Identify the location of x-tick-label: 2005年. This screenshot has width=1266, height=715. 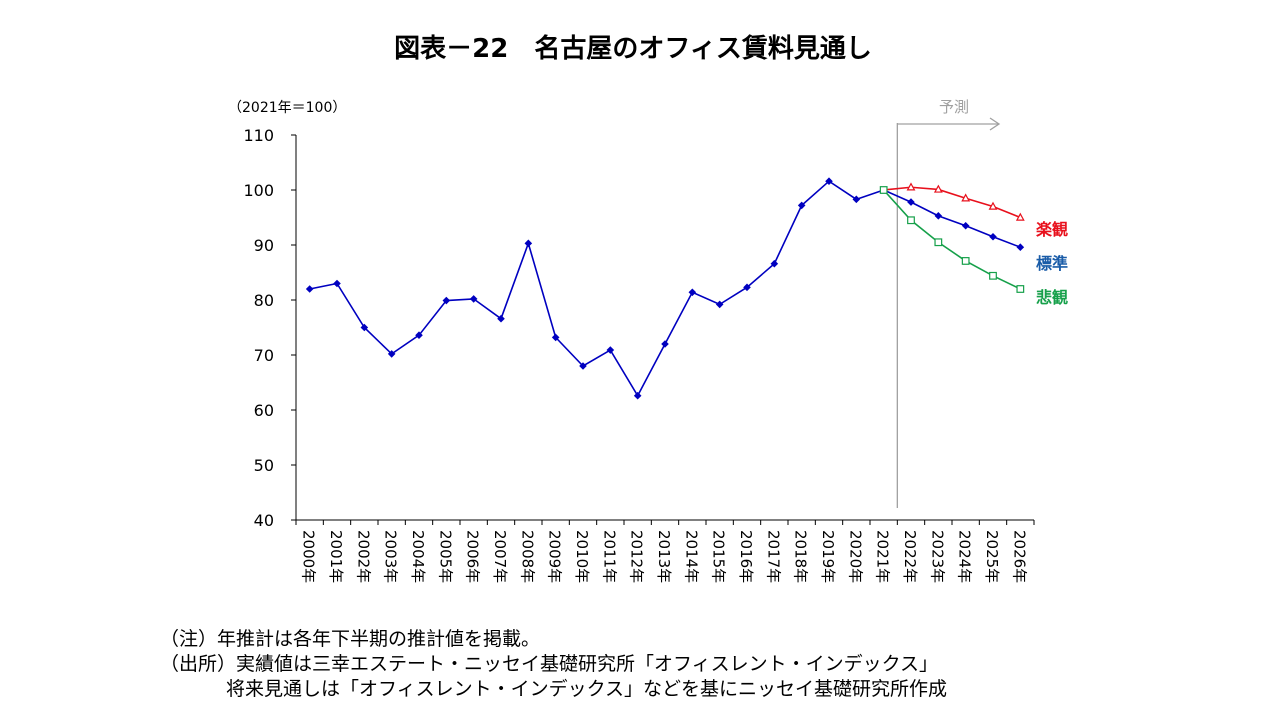
(445, 556).